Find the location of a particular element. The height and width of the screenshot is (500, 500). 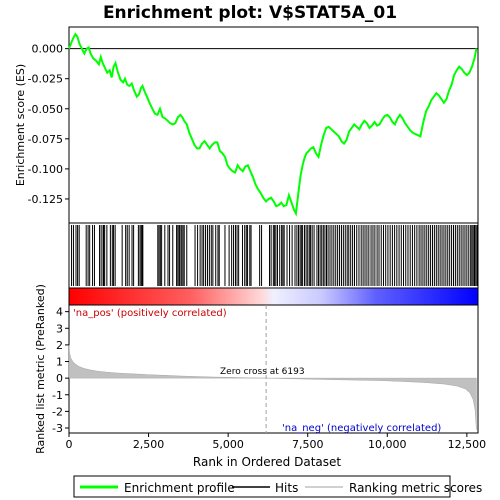

metric-y-tick-label: -1 is located at coordinates (57, 395).